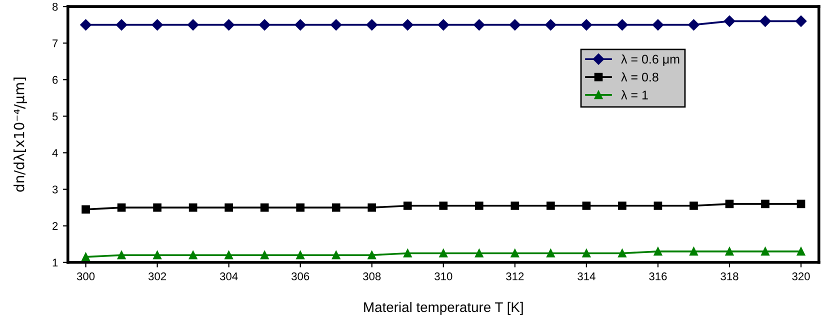 This screenshot has height=328, width=828. I want to click on x-axis-title: Material temperature T [K], so click(443, 308).